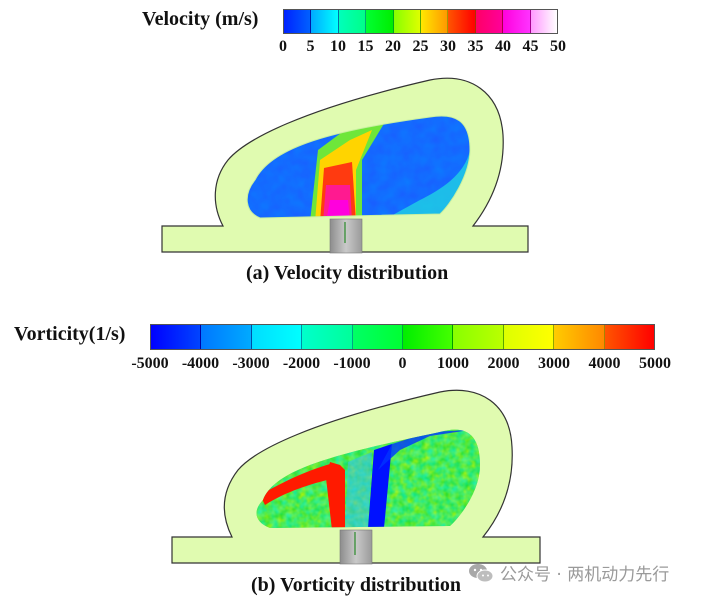  I want to click on vorticity-colorbar-tick-label: -2000, so click(301, 363).